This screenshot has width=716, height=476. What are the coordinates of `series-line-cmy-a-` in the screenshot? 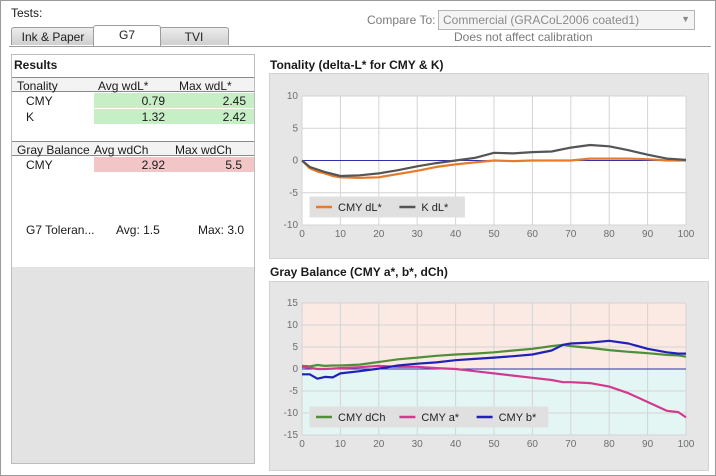 It's located at (494, 391).